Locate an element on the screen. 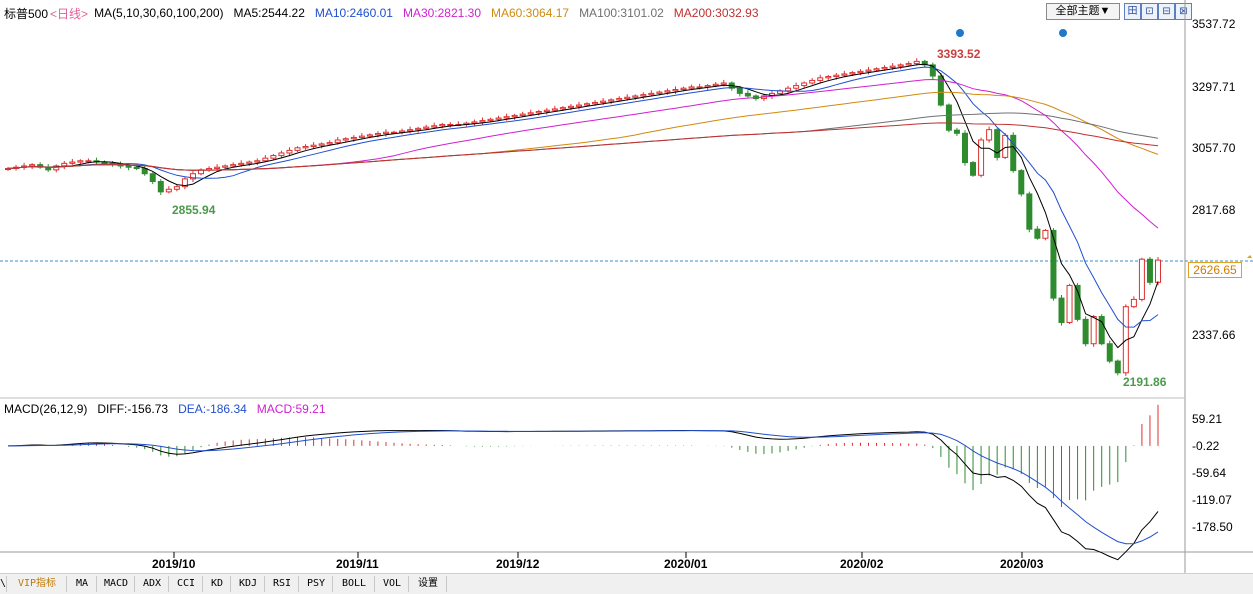 This screenshot has width=1253, height=594. tab-adx: ADX is located at coordinates (152, 584).